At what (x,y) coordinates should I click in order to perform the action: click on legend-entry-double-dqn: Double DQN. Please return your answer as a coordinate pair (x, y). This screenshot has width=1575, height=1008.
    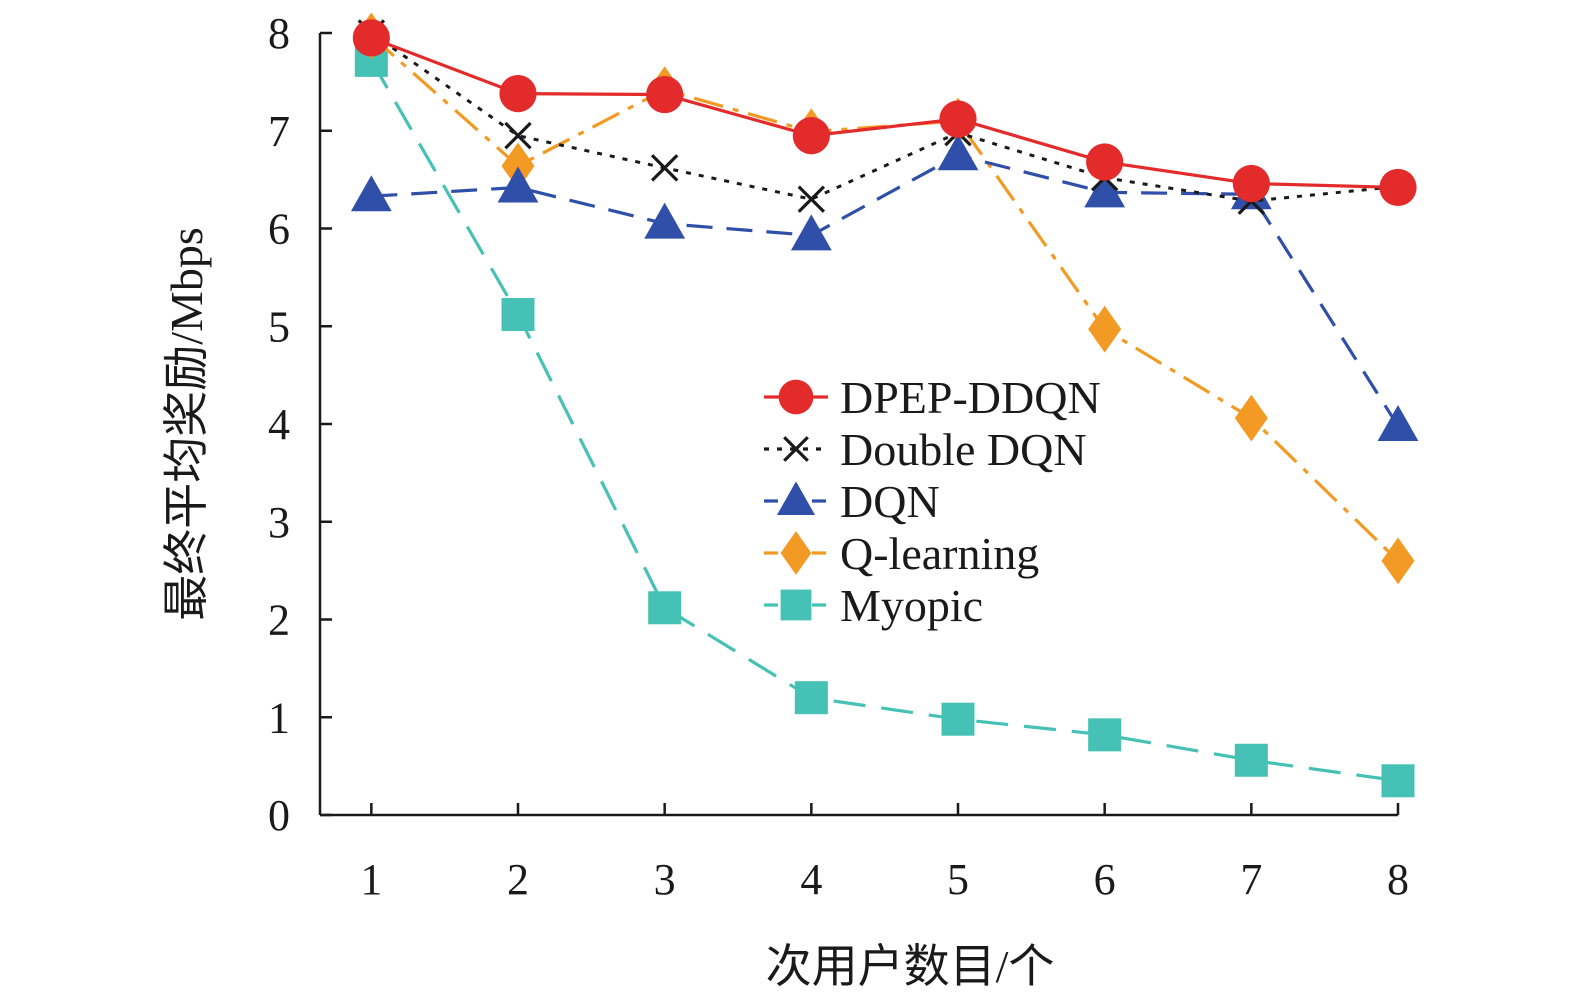
    Looking at the image, I should click on (925, 449).